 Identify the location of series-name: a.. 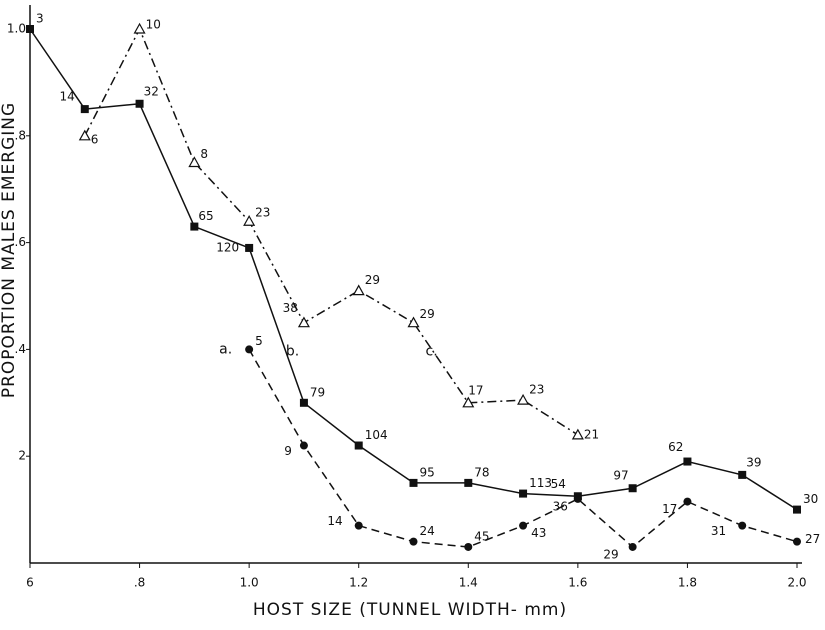
(225, 349).